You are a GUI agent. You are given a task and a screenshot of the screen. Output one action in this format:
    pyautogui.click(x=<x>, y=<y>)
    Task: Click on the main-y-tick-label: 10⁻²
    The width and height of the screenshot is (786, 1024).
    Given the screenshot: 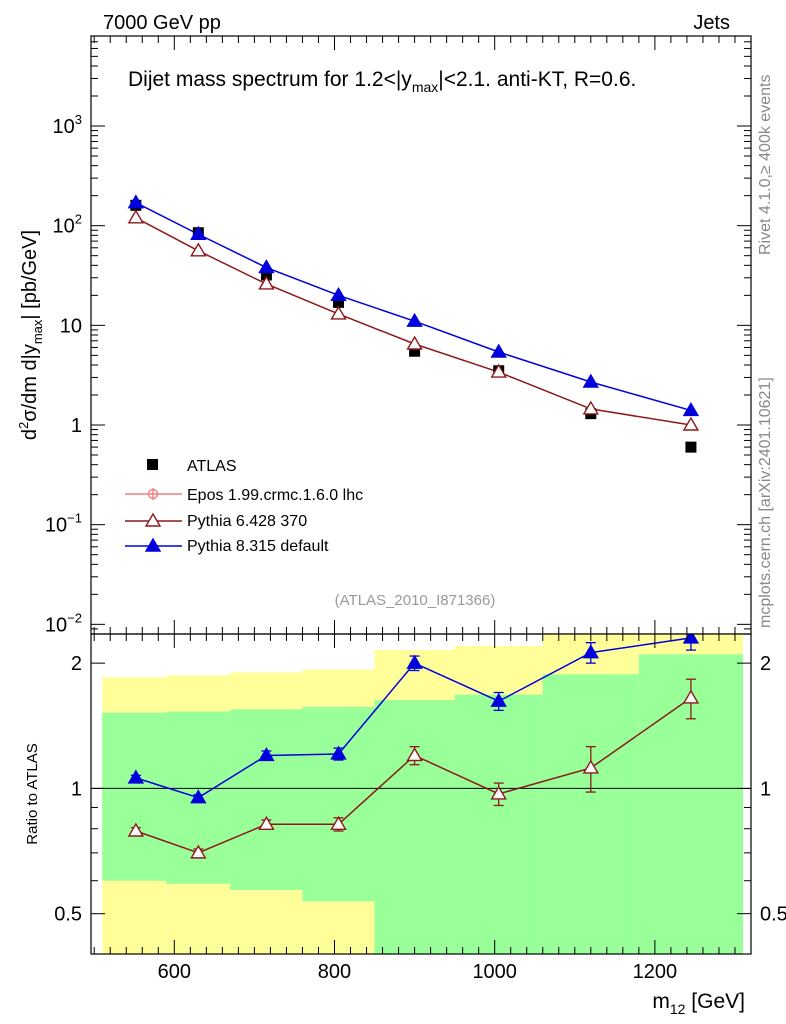 What is the action you would take?
    pyautogui.click(x=63, y=623)
    